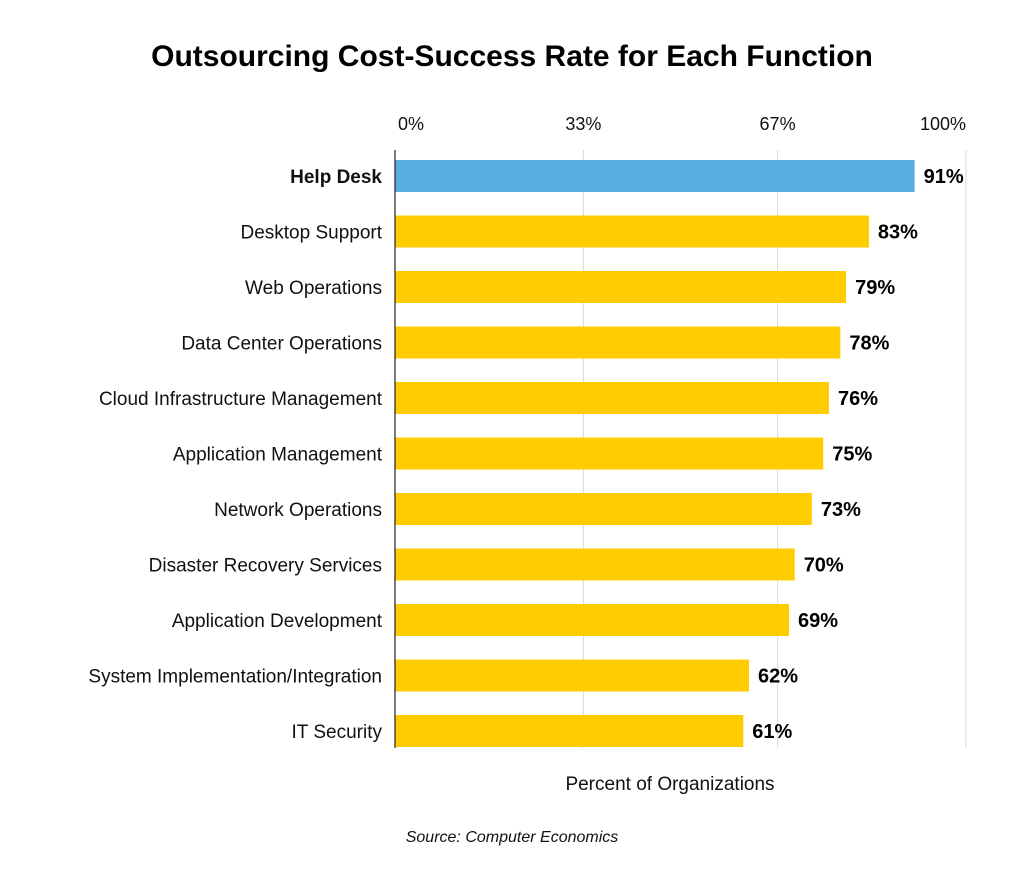  What do you see at coordinates (336, 177) in the screenshot?
I see `category-label: Help Desk` at bounding box center [336, 177].